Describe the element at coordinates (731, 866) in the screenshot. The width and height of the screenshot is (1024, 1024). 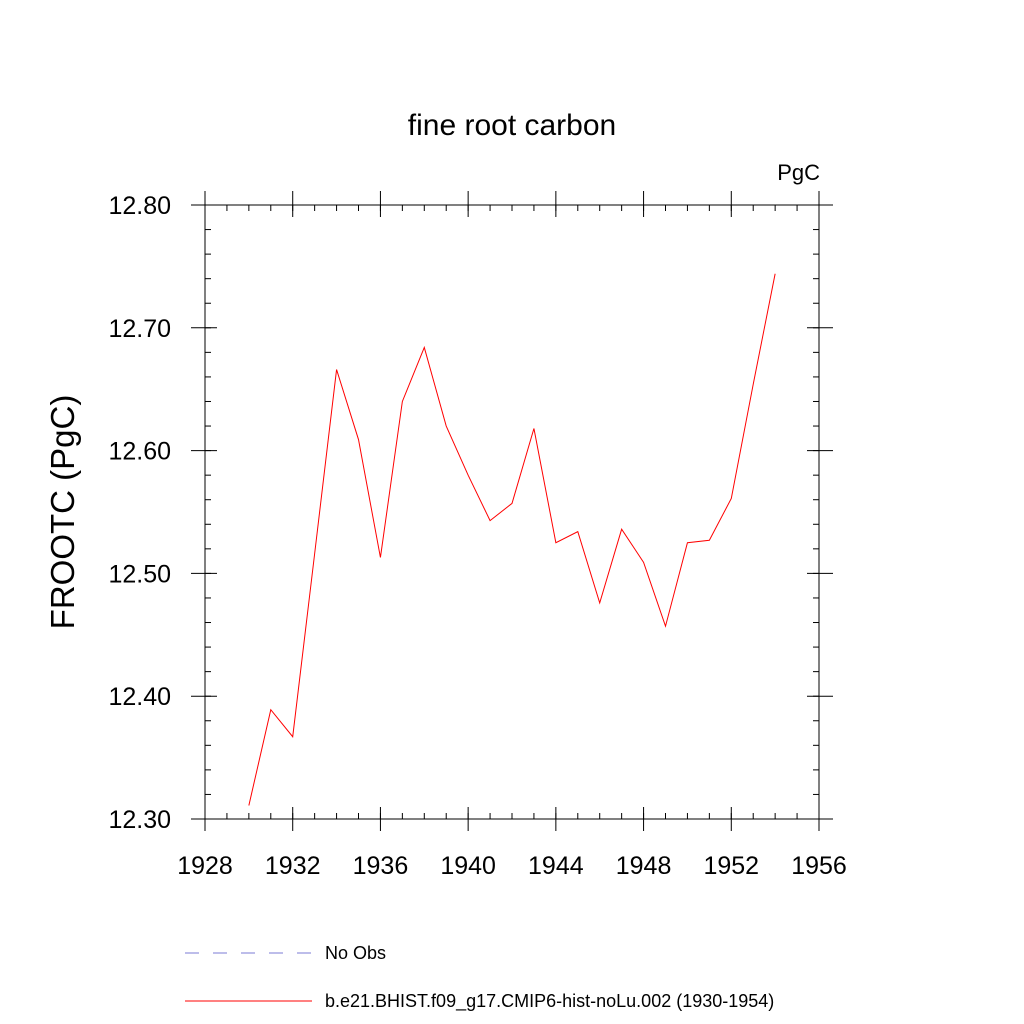
I see `x-tick-label: 1952` at that location.